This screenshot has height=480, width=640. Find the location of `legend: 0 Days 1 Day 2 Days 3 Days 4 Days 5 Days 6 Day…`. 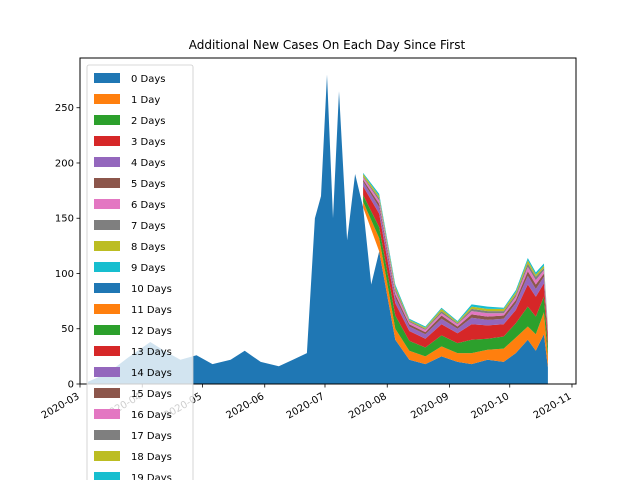

legend: 0 Days 1 Day 2 Days 3 Days 4 Days 5 Days 6 Day… is located at coordinates (140, 272).